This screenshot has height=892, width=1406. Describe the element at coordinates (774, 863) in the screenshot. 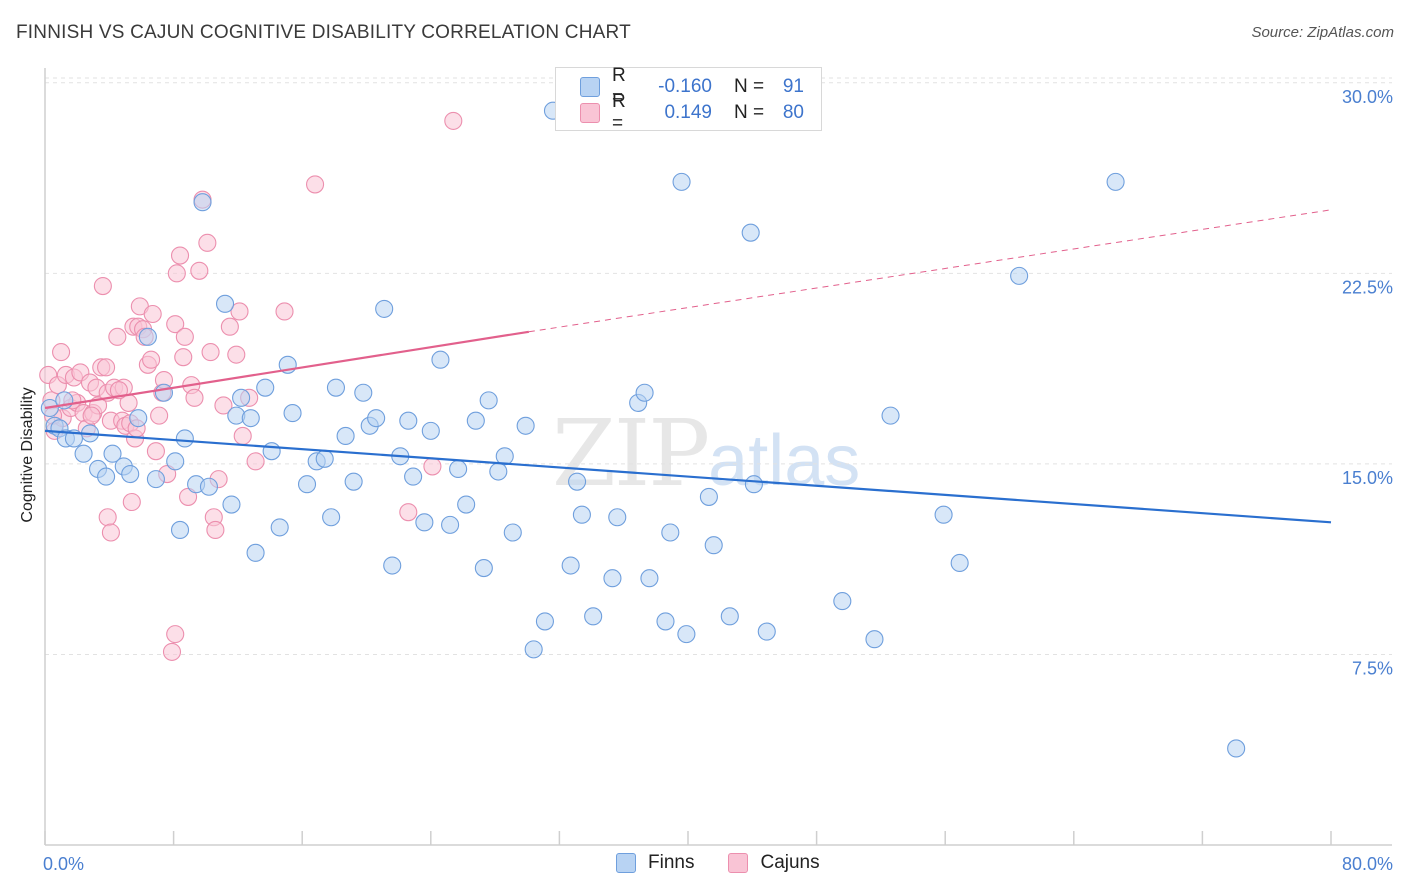

I see `legend-item-cajuns: Cajuns` at that location.